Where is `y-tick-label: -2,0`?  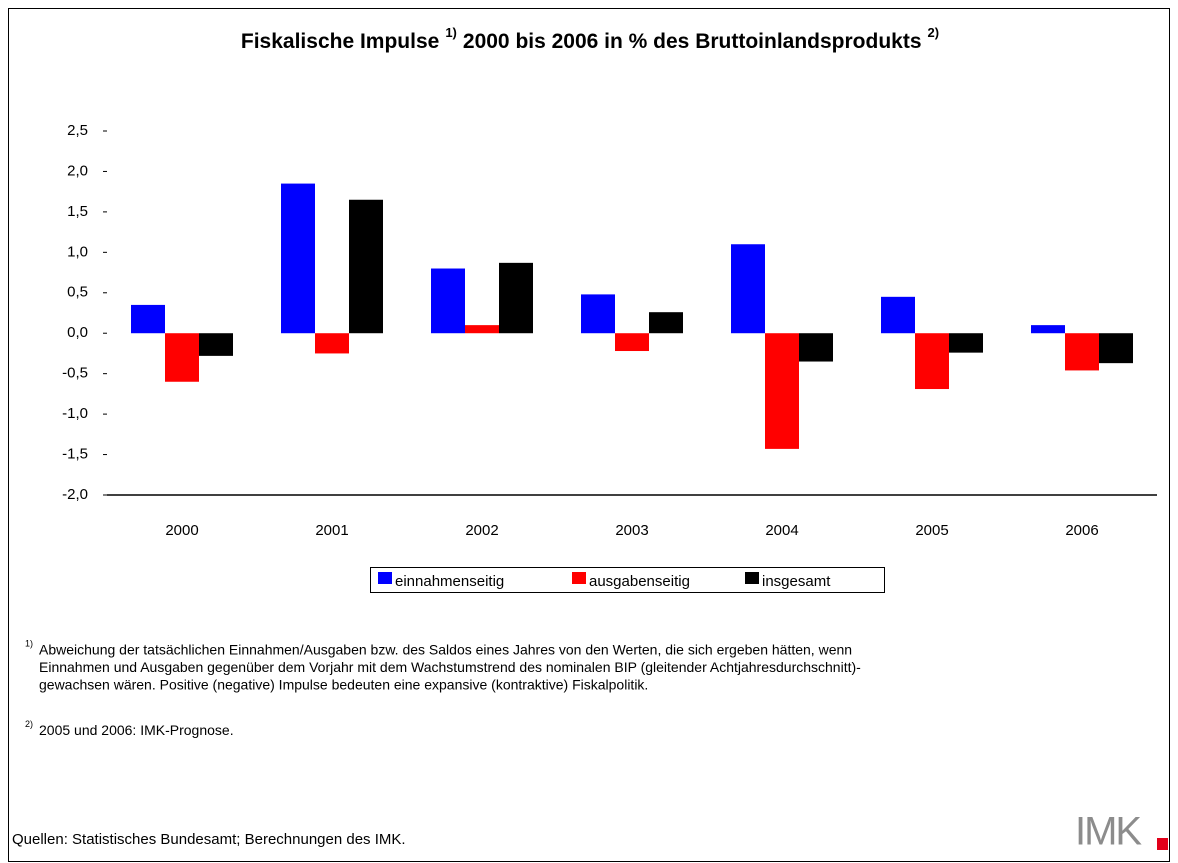 y-tick-label: -2,0 is located at coordinates (75, 494).